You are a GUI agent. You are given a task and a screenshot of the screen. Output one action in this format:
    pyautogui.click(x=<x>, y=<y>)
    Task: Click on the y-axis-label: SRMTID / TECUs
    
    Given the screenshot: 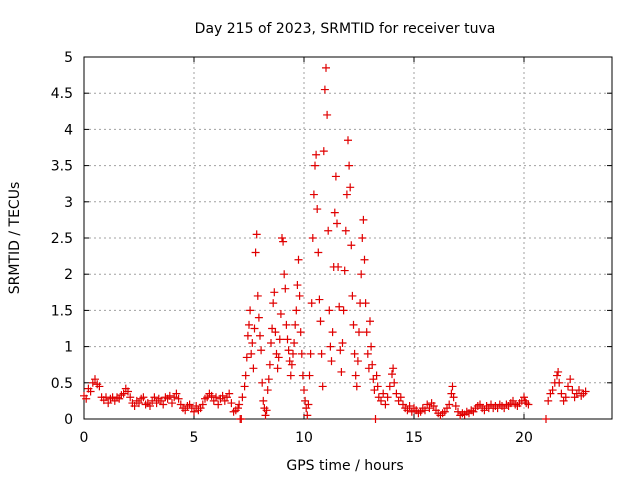 What is the action you would take?
    pyautogui.click(x=15, y=238)
    